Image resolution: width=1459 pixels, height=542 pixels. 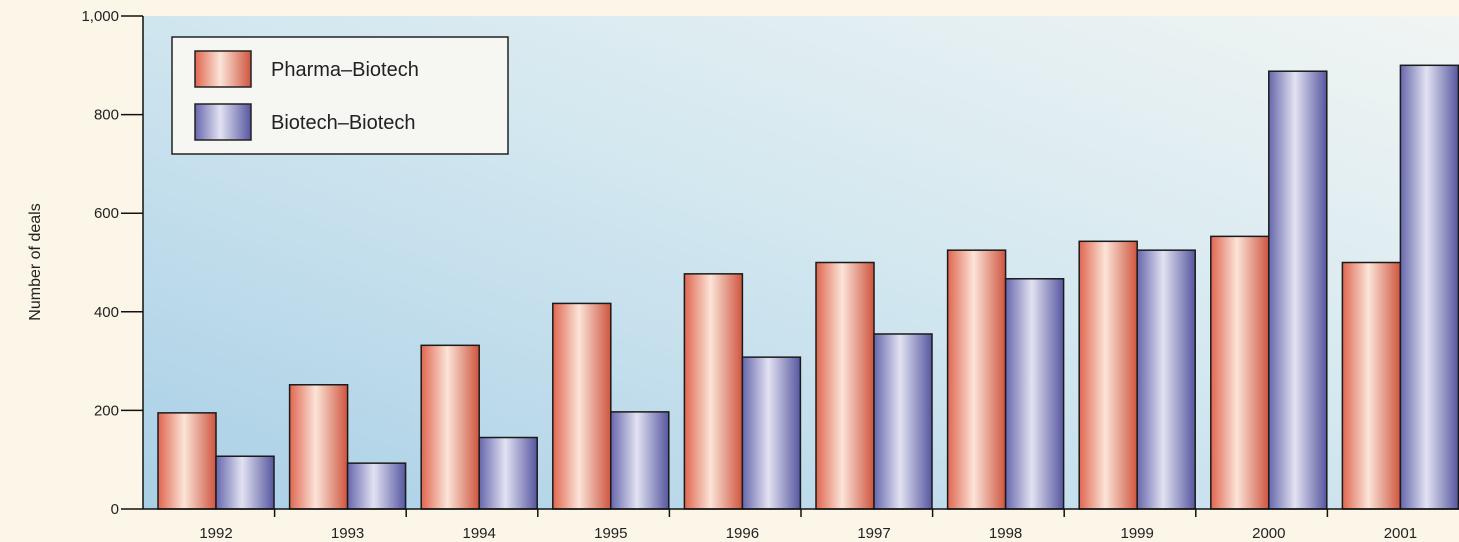 I want to click on x-tick-label: 1998, so click(x=1005, y=533).